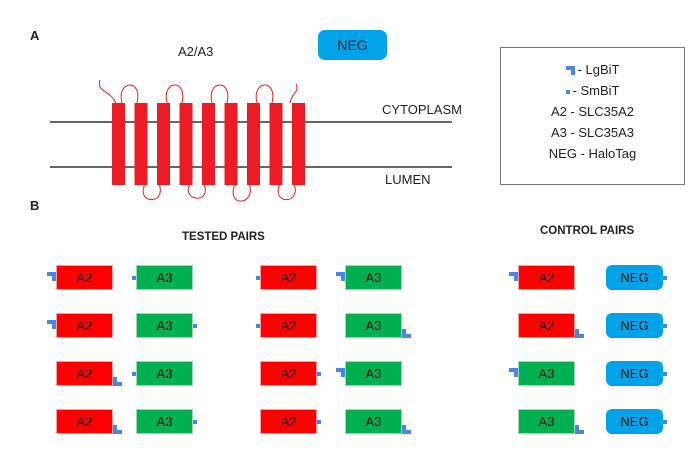 The height and width of the screenshot is (465, 700). What do you see at coordinates (408, 179) in the screenshot?
I see `lumen-label: LUMEN` at bounding box center [408, 179].